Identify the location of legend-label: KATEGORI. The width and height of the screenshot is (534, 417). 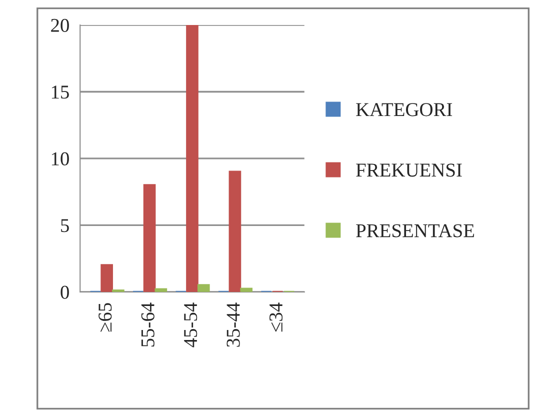
(404, 109).